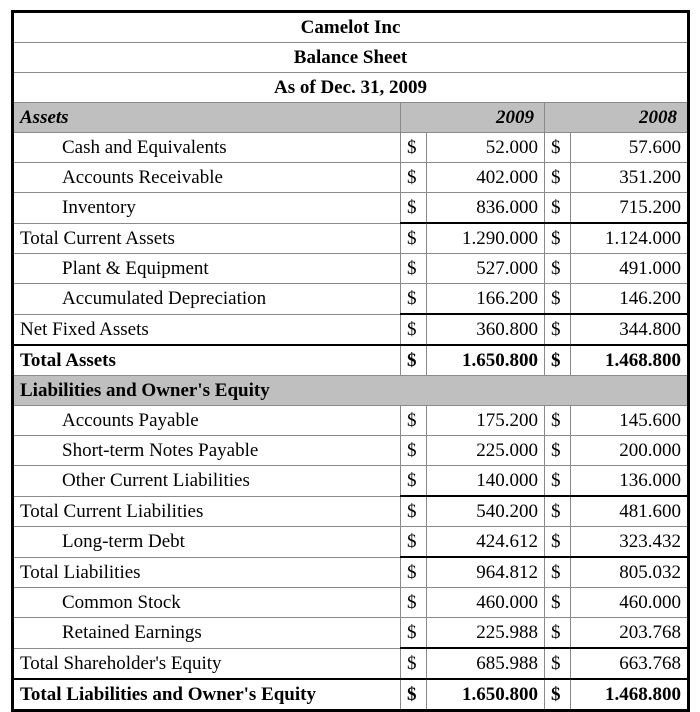 The height and width of the screenshot is (712, 700). I want to click on value-prior-year: 663.768, so click(629, 663).